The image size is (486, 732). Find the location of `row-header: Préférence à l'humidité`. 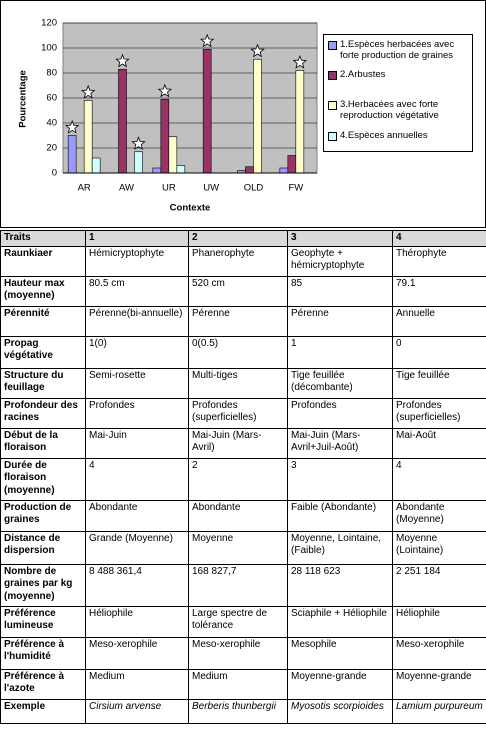

row-header: Préférence à l'humidité is located at coordinates (43, 653).